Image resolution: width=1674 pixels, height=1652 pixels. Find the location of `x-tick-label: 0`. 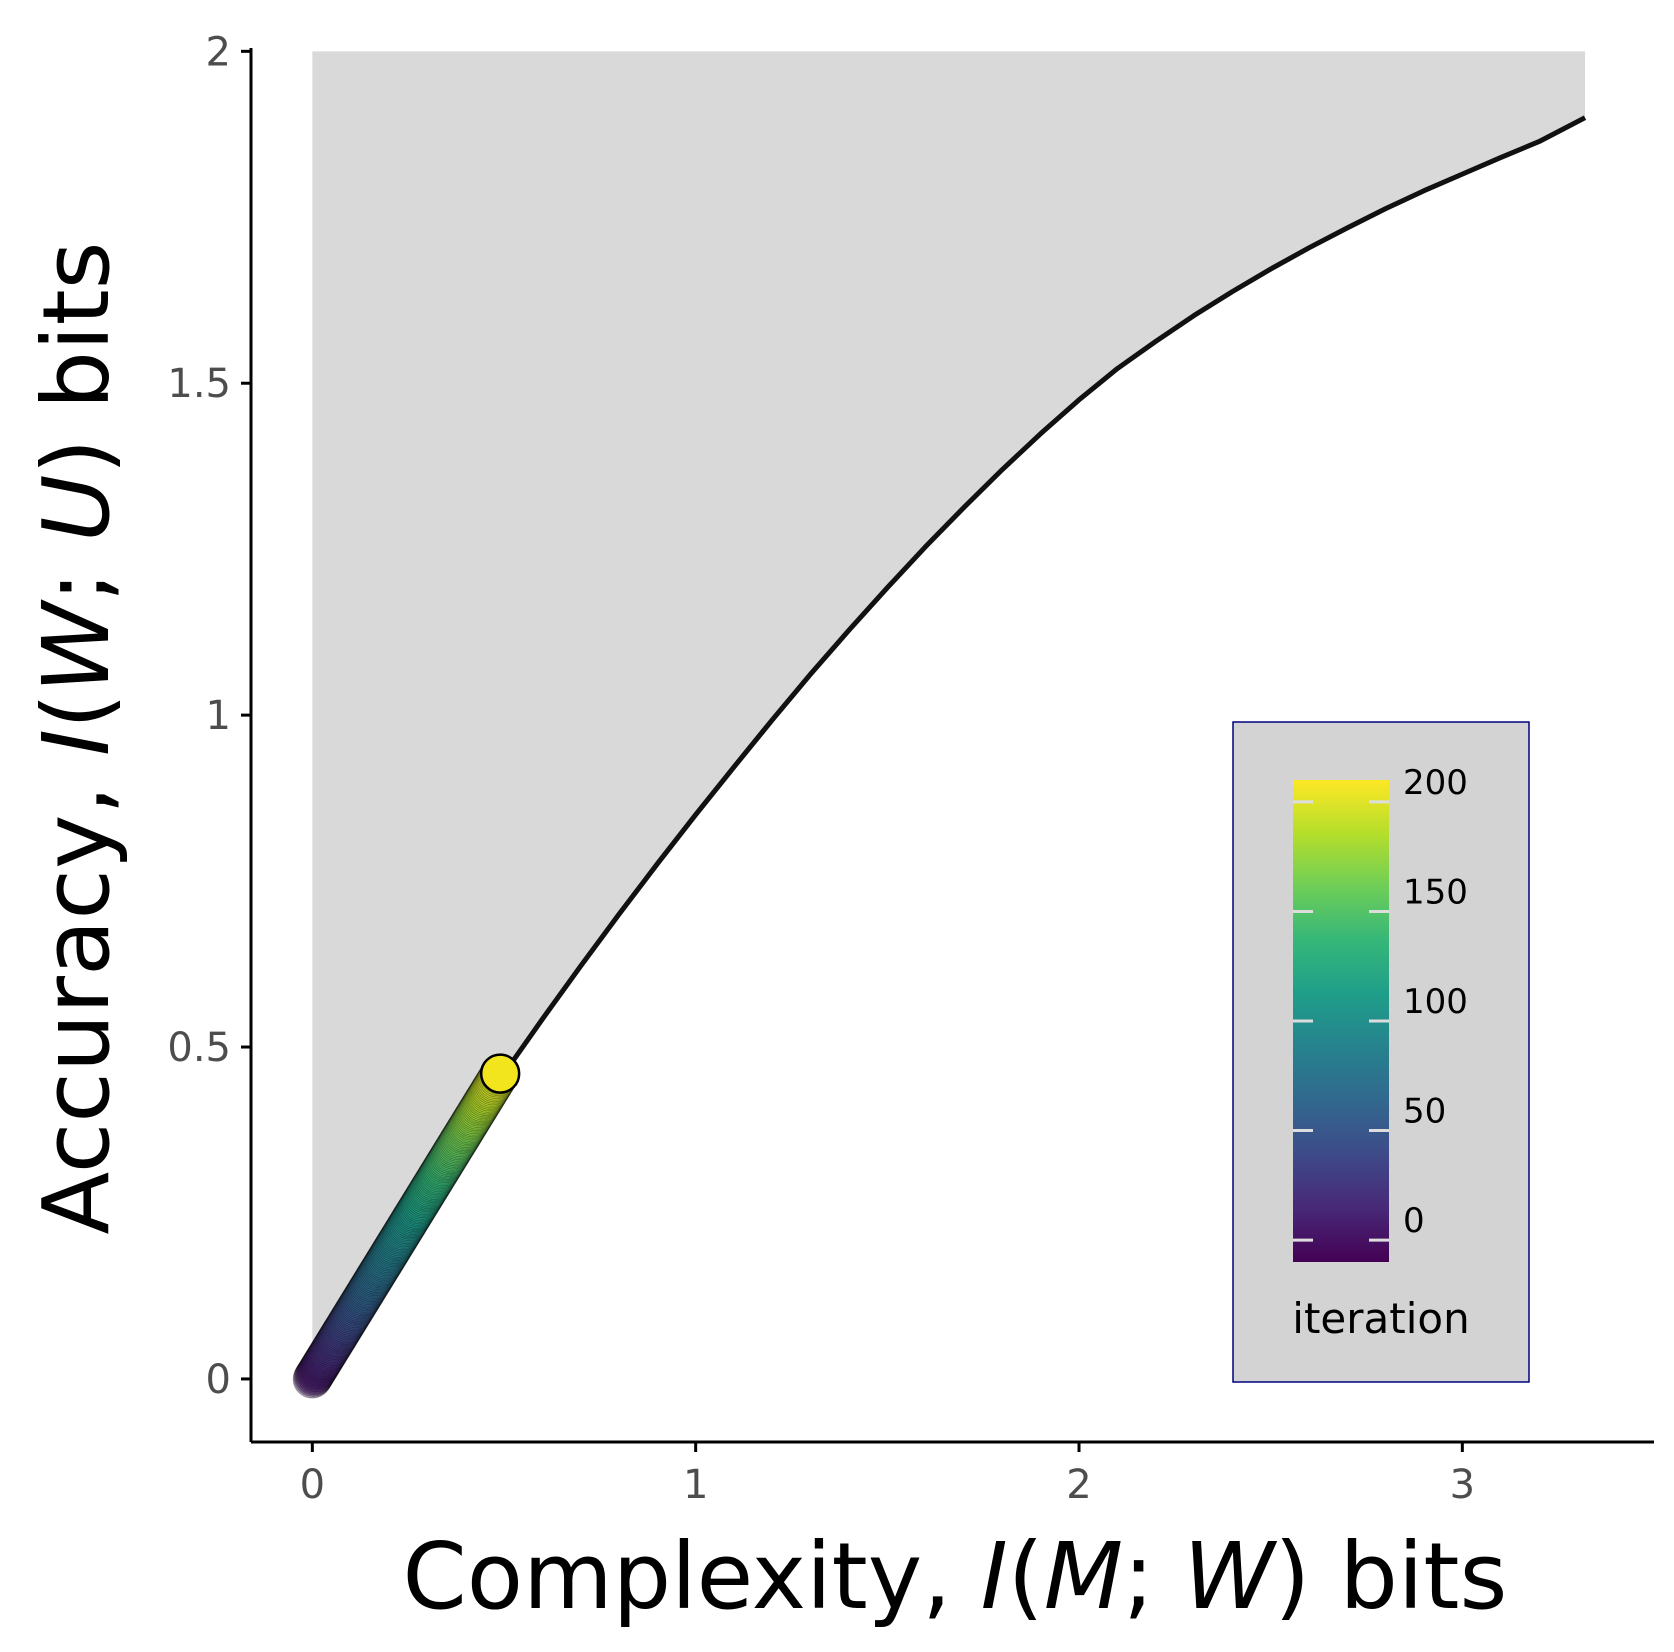

x-tick-label: 0 is located at coordinates (312, 1485).